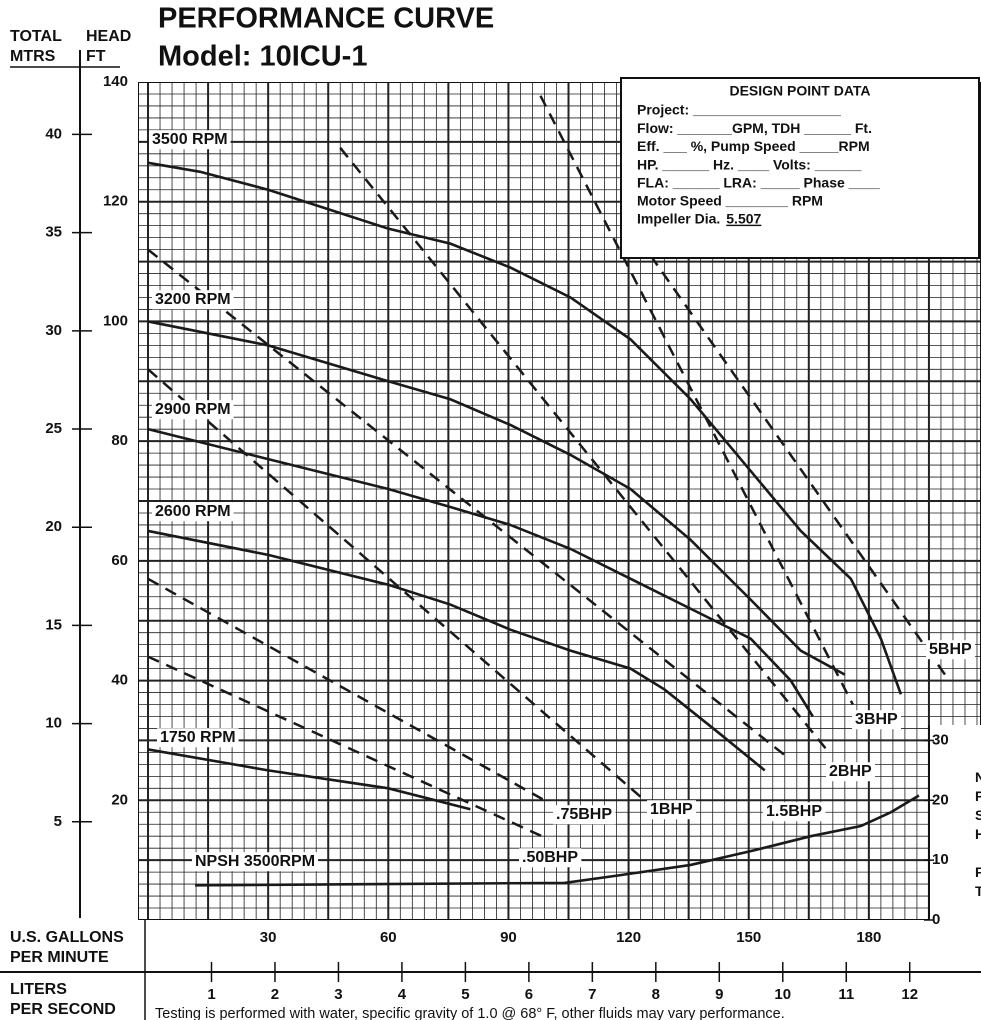 The width and height of the screenshot is (981, 1020). Describe the element at coordinates (671, 809) in the screenshot. I see `power-label: 1BHP` at that location.